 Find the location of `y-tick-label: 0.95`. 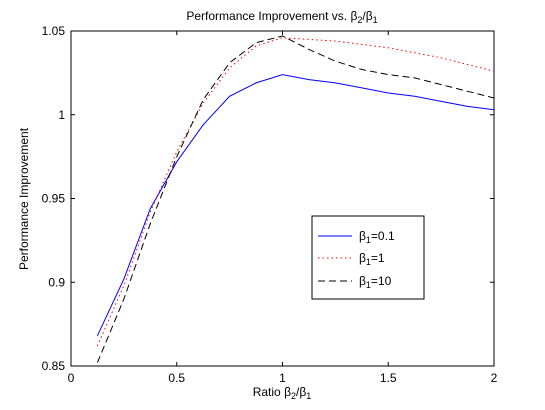

y-tick-label: 0.95 is located at coordinates (54, 199).